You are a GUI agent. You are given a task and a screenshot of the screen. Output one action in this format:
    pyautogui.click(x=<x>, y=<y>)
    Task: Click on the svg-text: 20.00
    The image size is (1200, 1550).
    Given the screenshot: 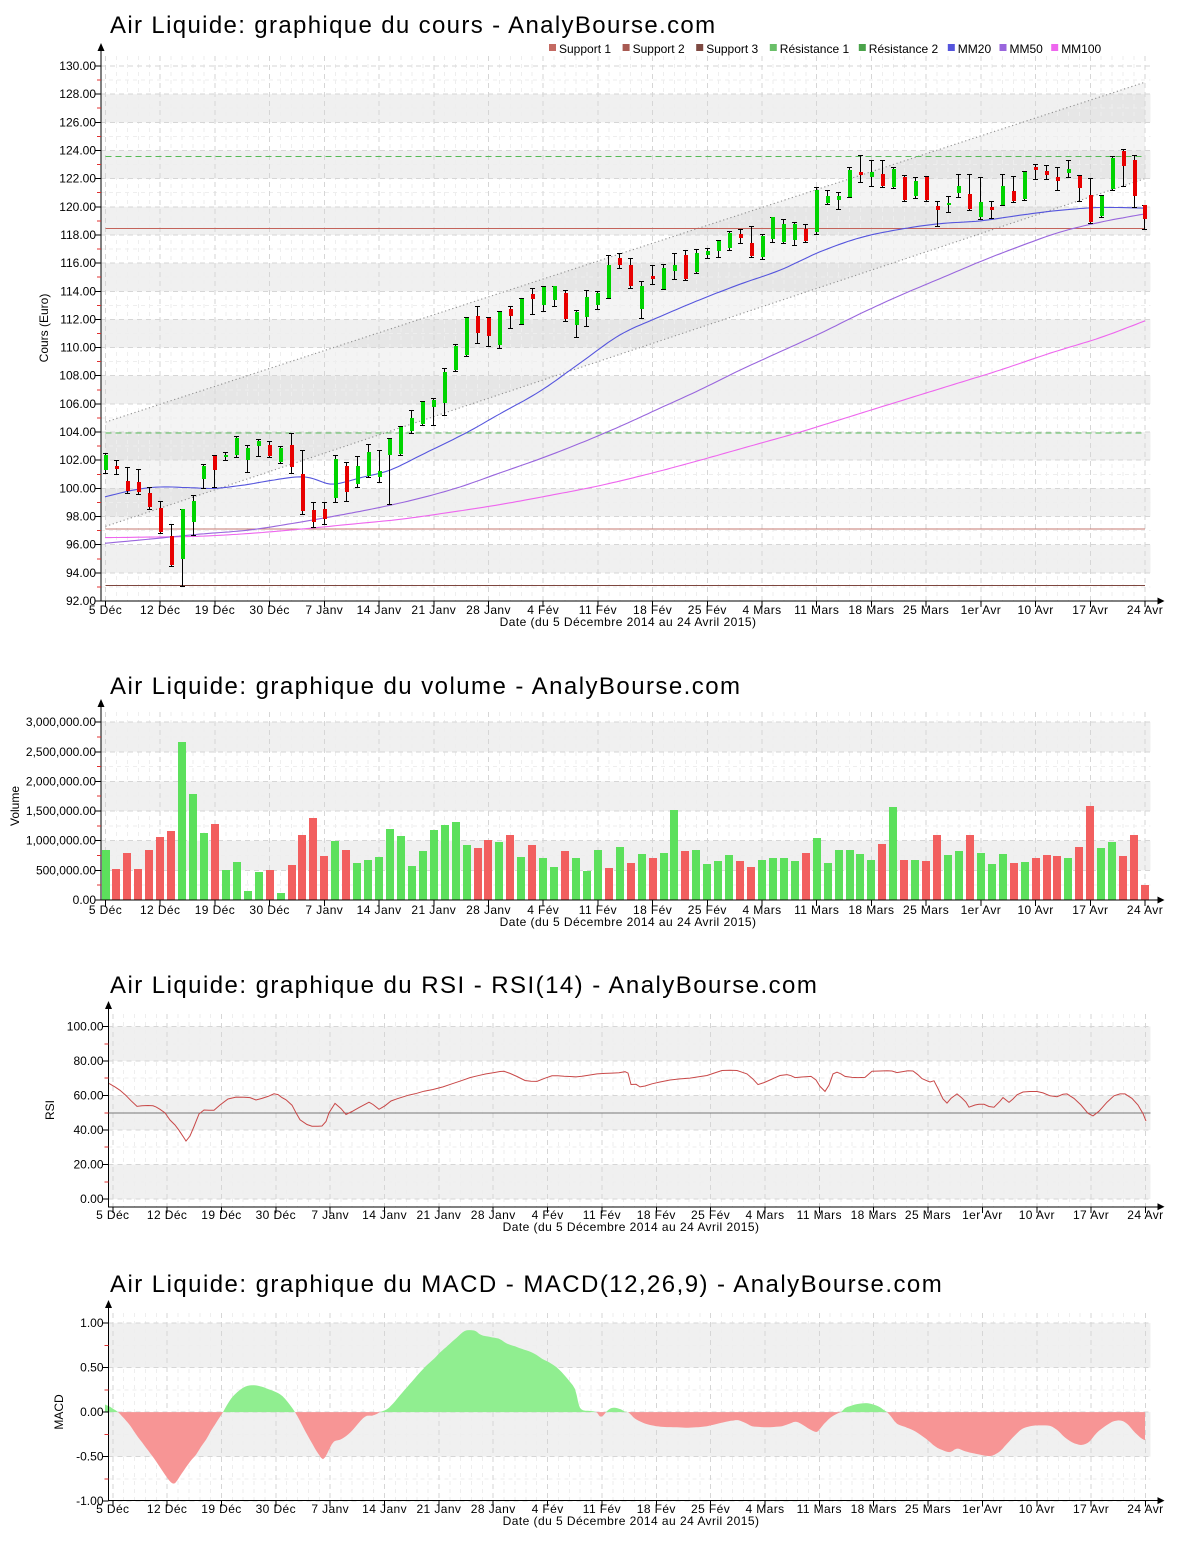 What is the action you would take?
    pyautogui.click(x=88, y=1165)
    